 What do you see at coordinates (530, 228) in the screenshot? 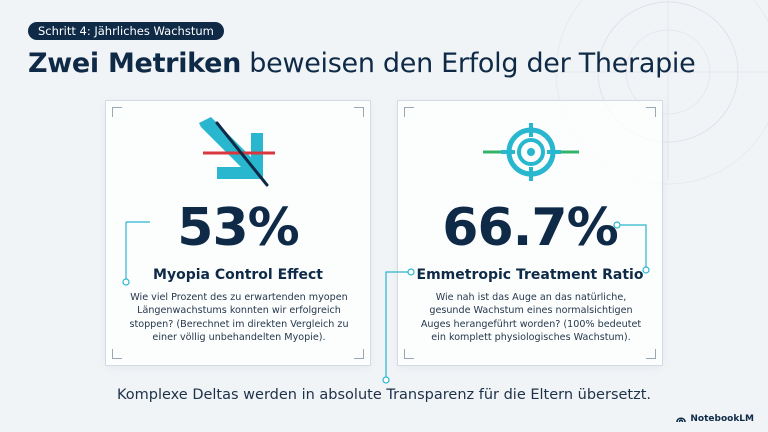
I see `metric-value: 66.7%` at bounding box center [530, 228].